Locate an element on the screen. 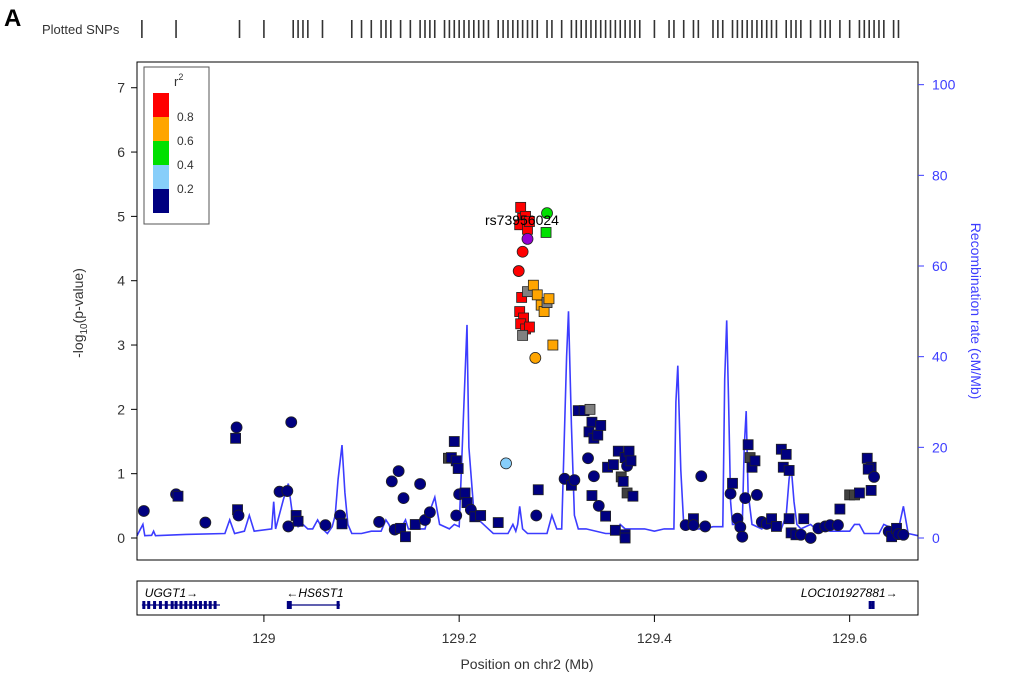  legend-entry-label: 0.4 is located at coordinates (185, 165).